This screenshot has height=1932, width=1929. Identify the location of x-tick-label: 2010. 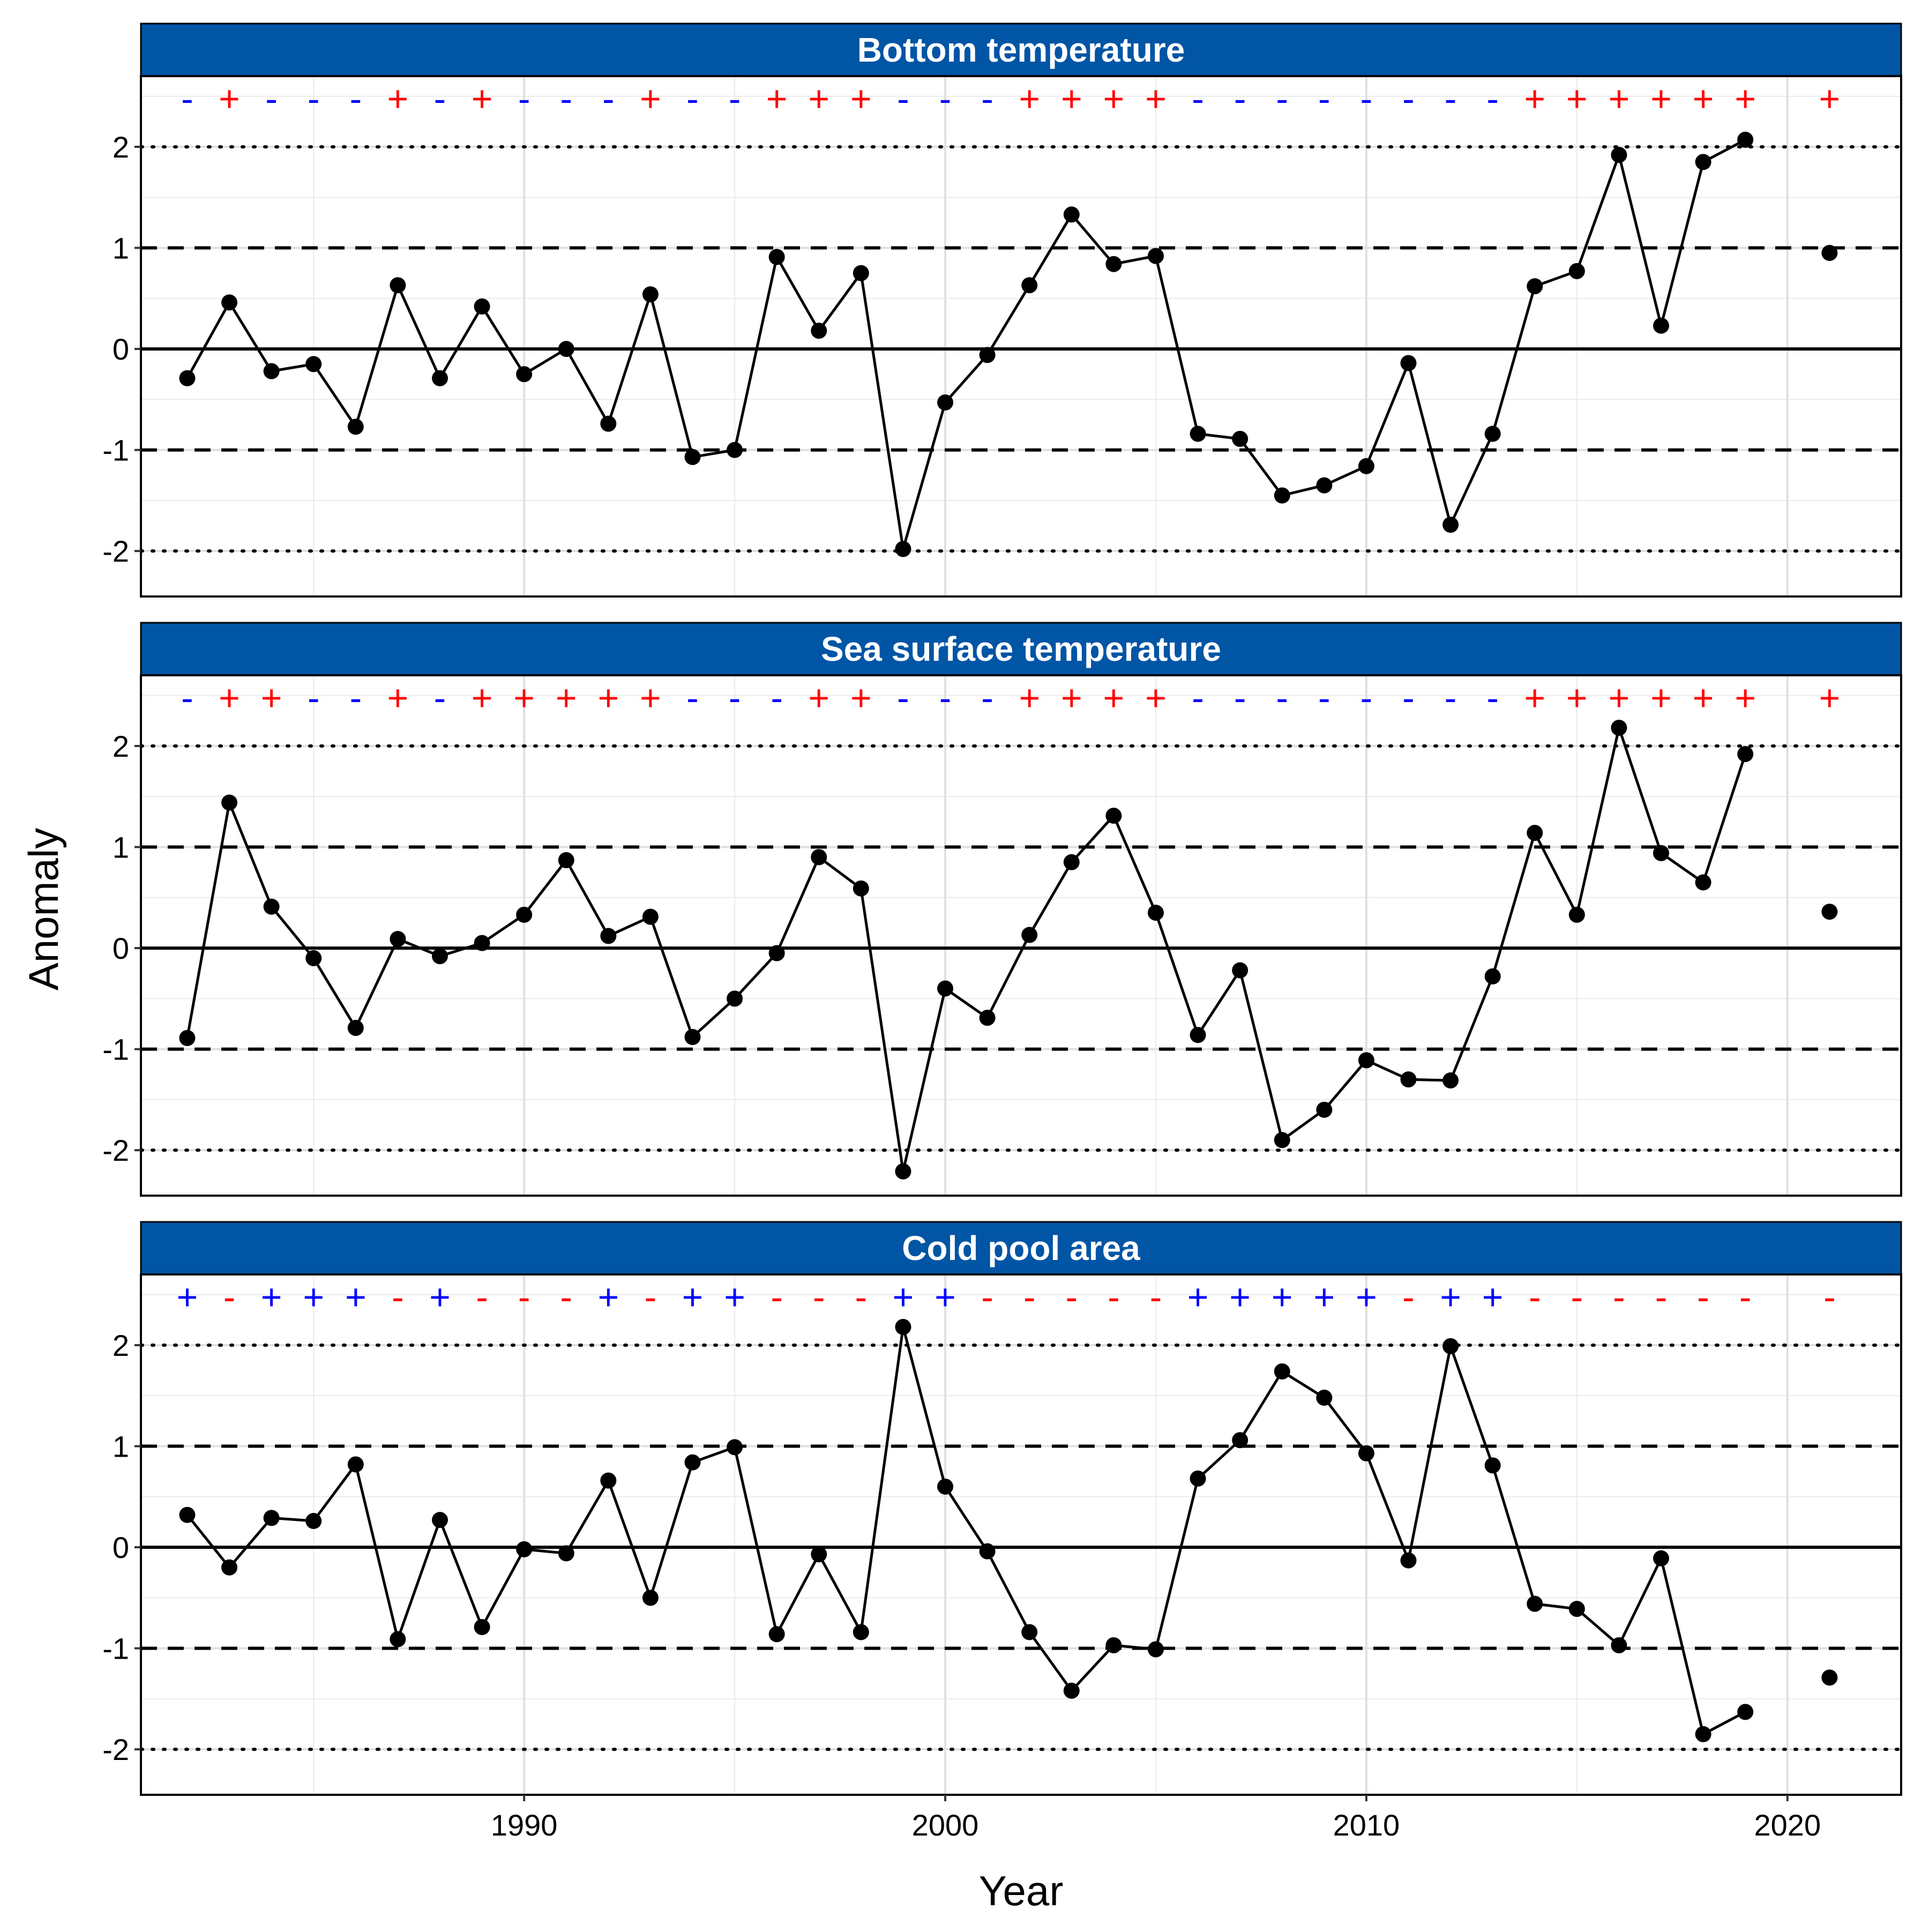
(1366, 1825).